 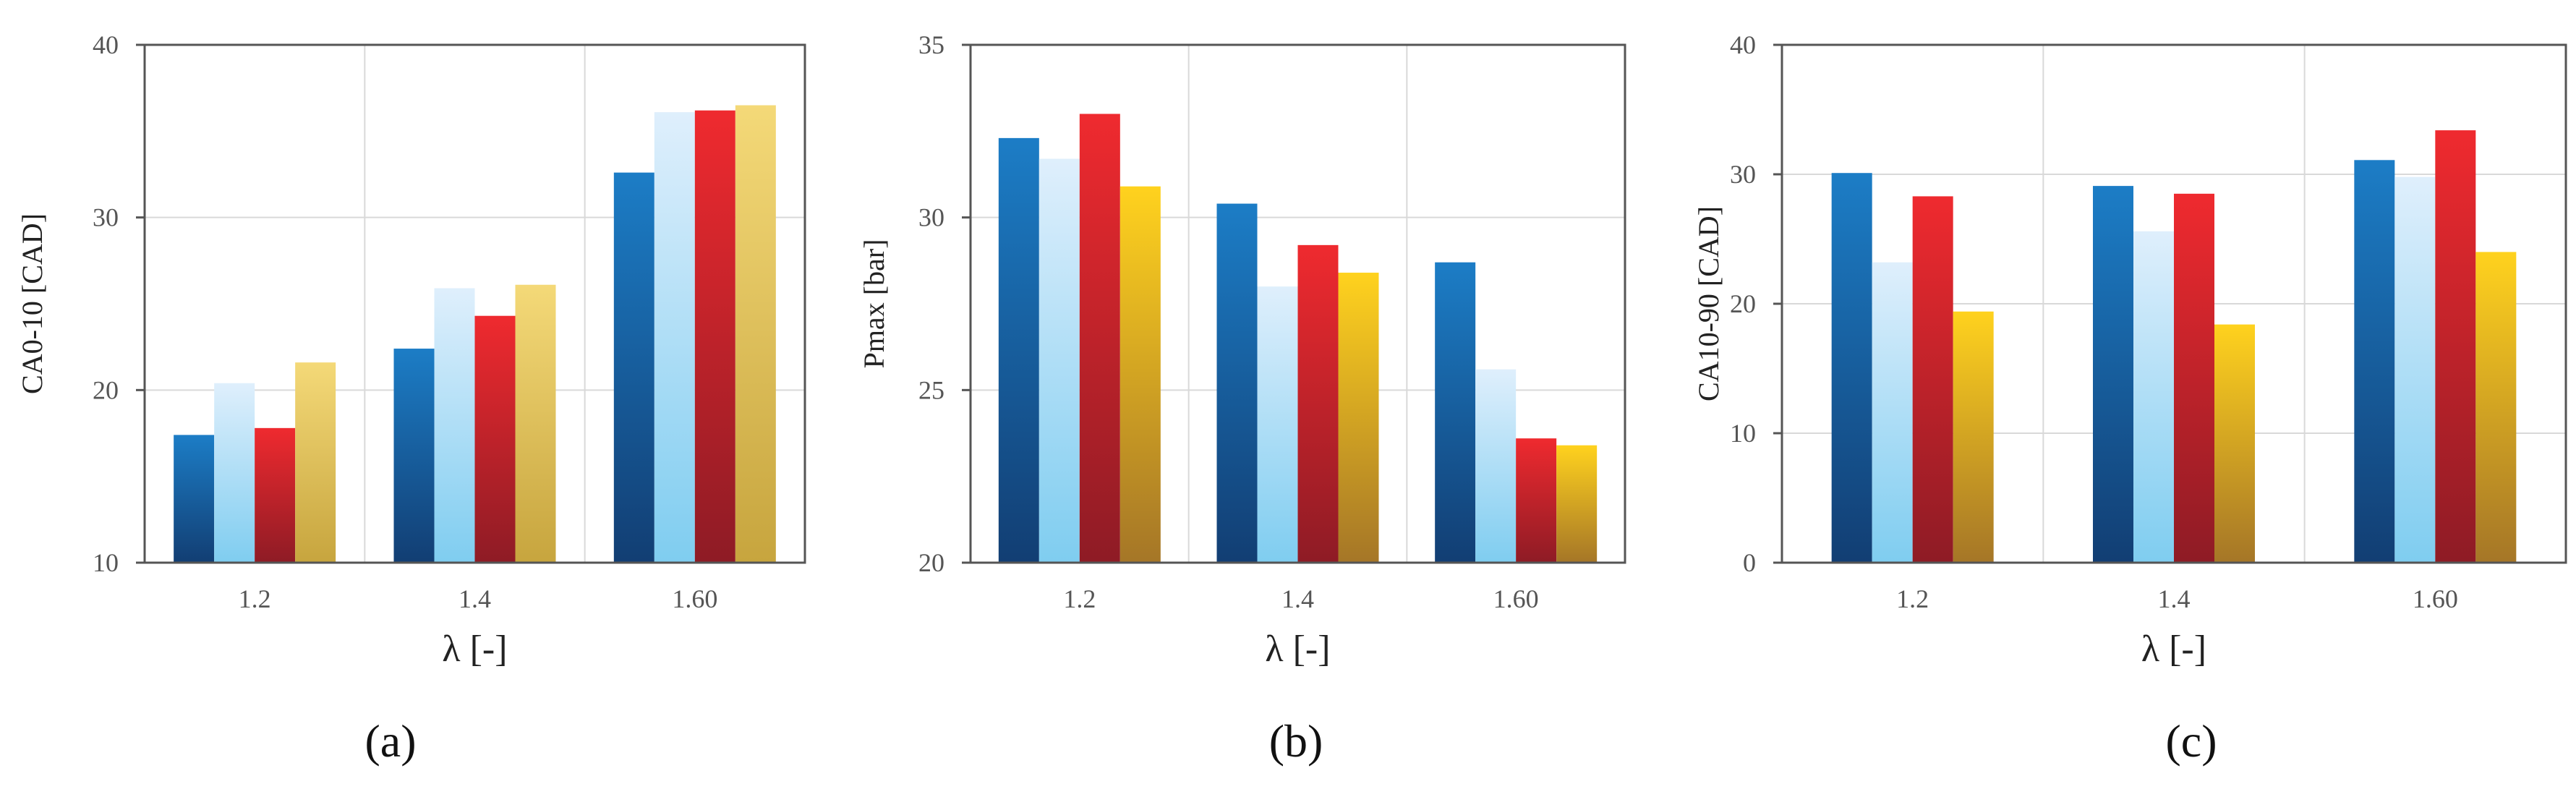 What do you see at coordinates (931, 44) in the screenshot?
I see `y-tick-label: 35` at bounding box center [931, 44].